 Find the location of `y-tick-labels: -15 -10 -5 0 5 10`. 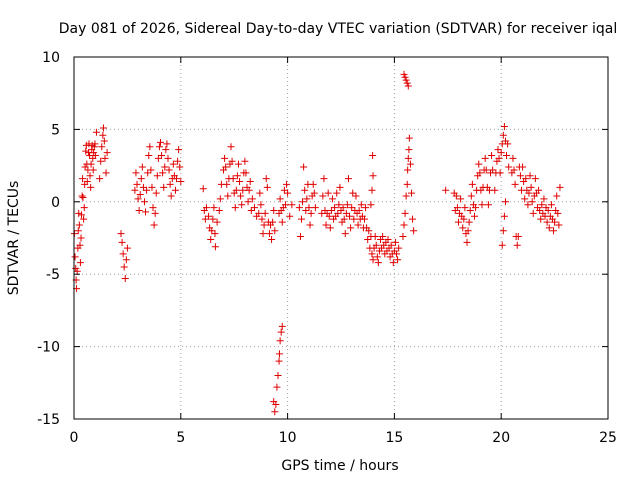

y-tick-labels: -15 -10 -5 0 5 10 is located at coordinates (48, 239).